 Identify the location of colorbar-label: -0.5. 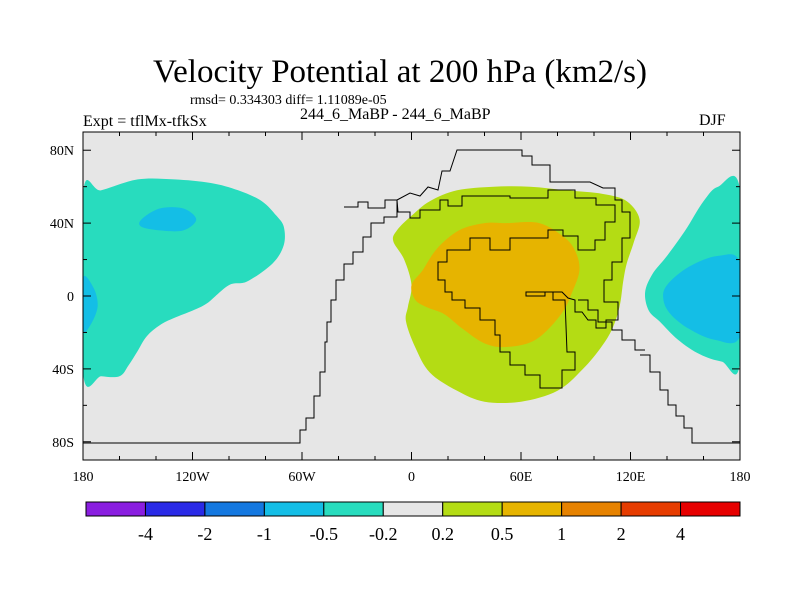
(324, 534).